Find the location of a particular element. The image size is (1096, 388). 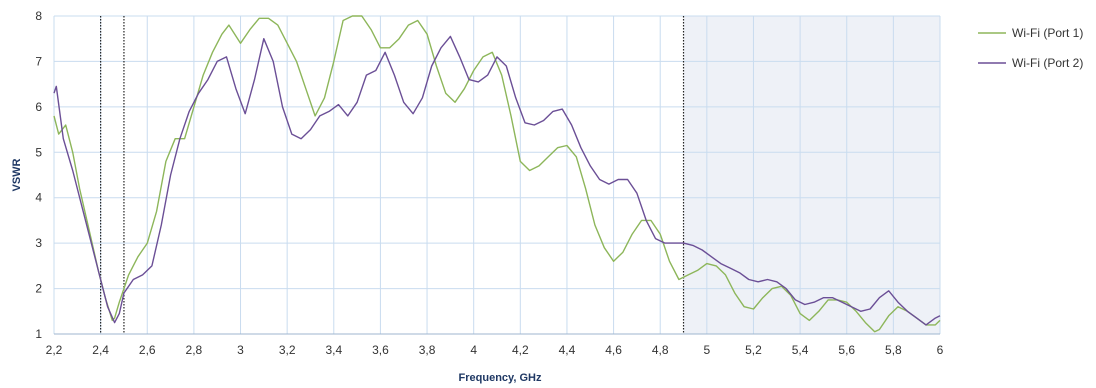

x-tick-label: 2,6 is located at coordinates (147, 350).